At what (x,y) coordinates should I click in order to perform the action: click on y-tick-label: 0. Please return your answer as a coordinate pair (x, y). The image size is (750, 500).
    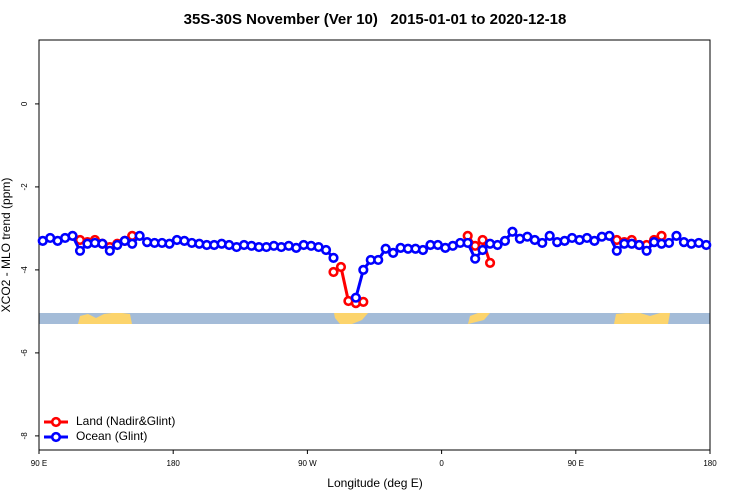
    Looking at the image, I should click on (24, 103).